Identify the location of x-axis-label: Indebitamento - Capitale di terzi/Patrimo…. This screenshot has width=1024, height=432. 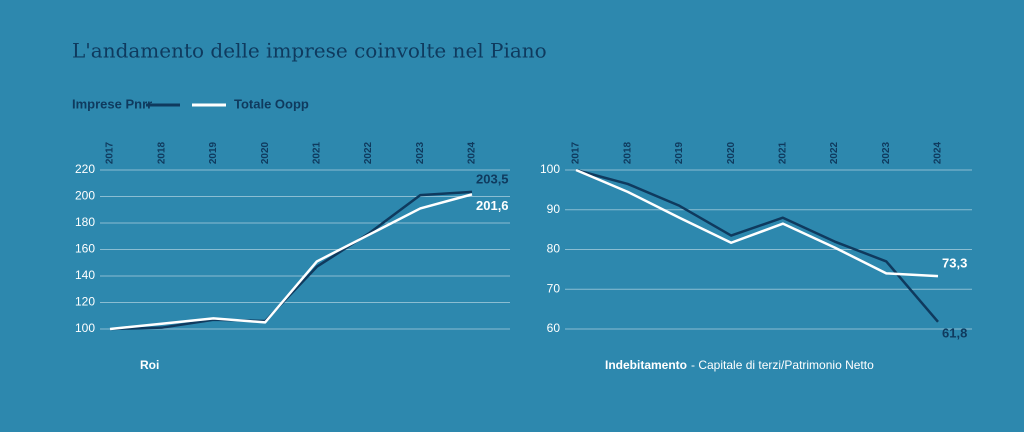
(739, 365).